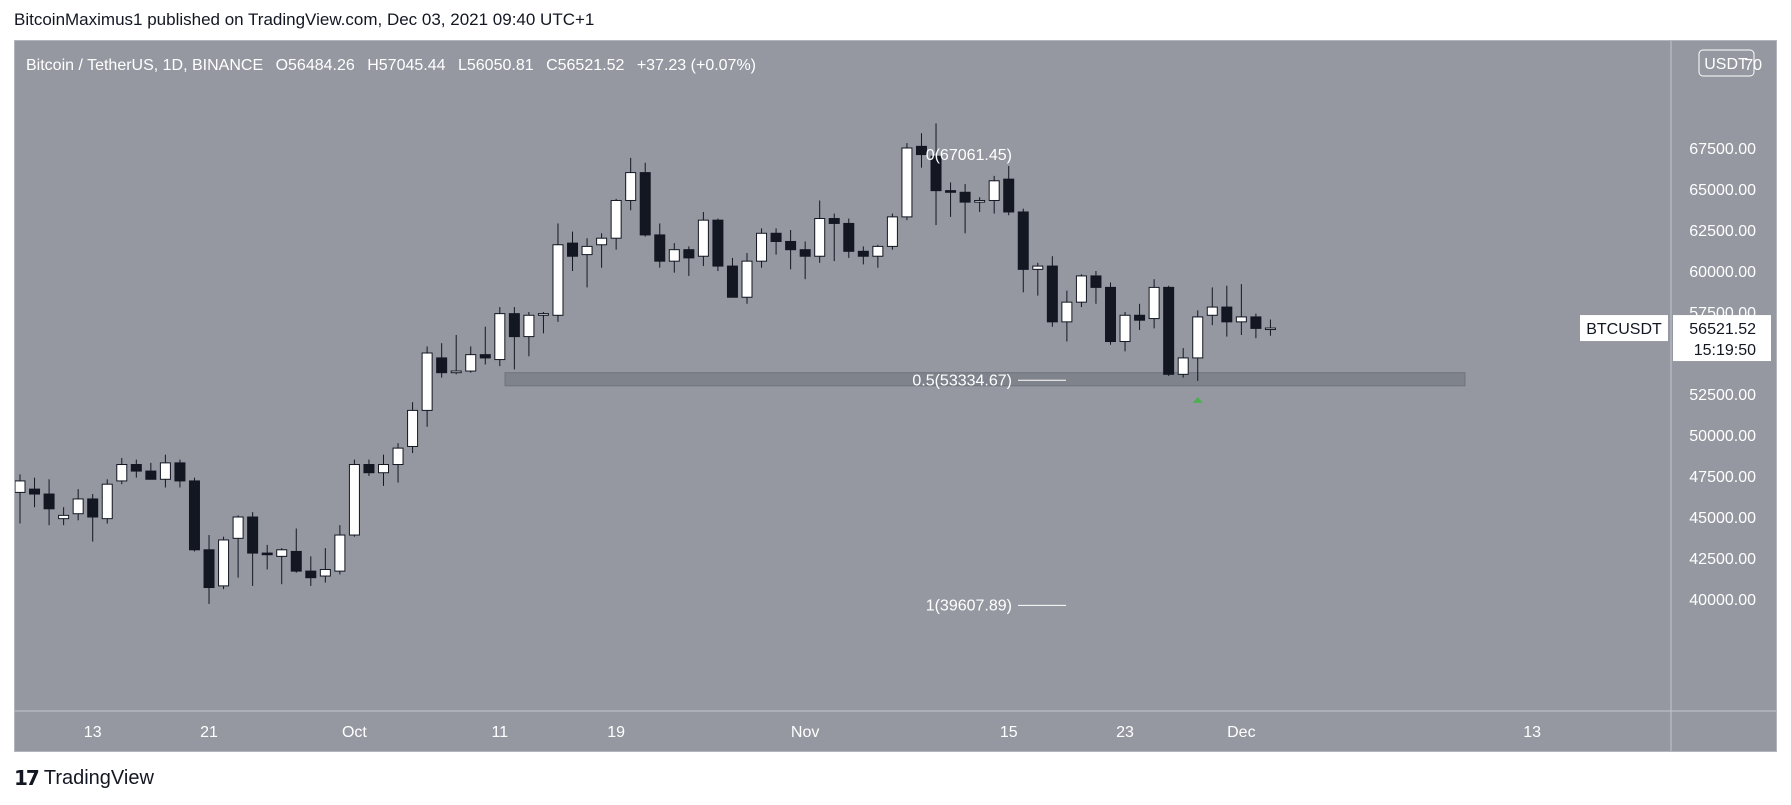 The width and height of the screenshot is (1791, 805). I want to click on legend-low-value: 56050.81, so click(500, 65).